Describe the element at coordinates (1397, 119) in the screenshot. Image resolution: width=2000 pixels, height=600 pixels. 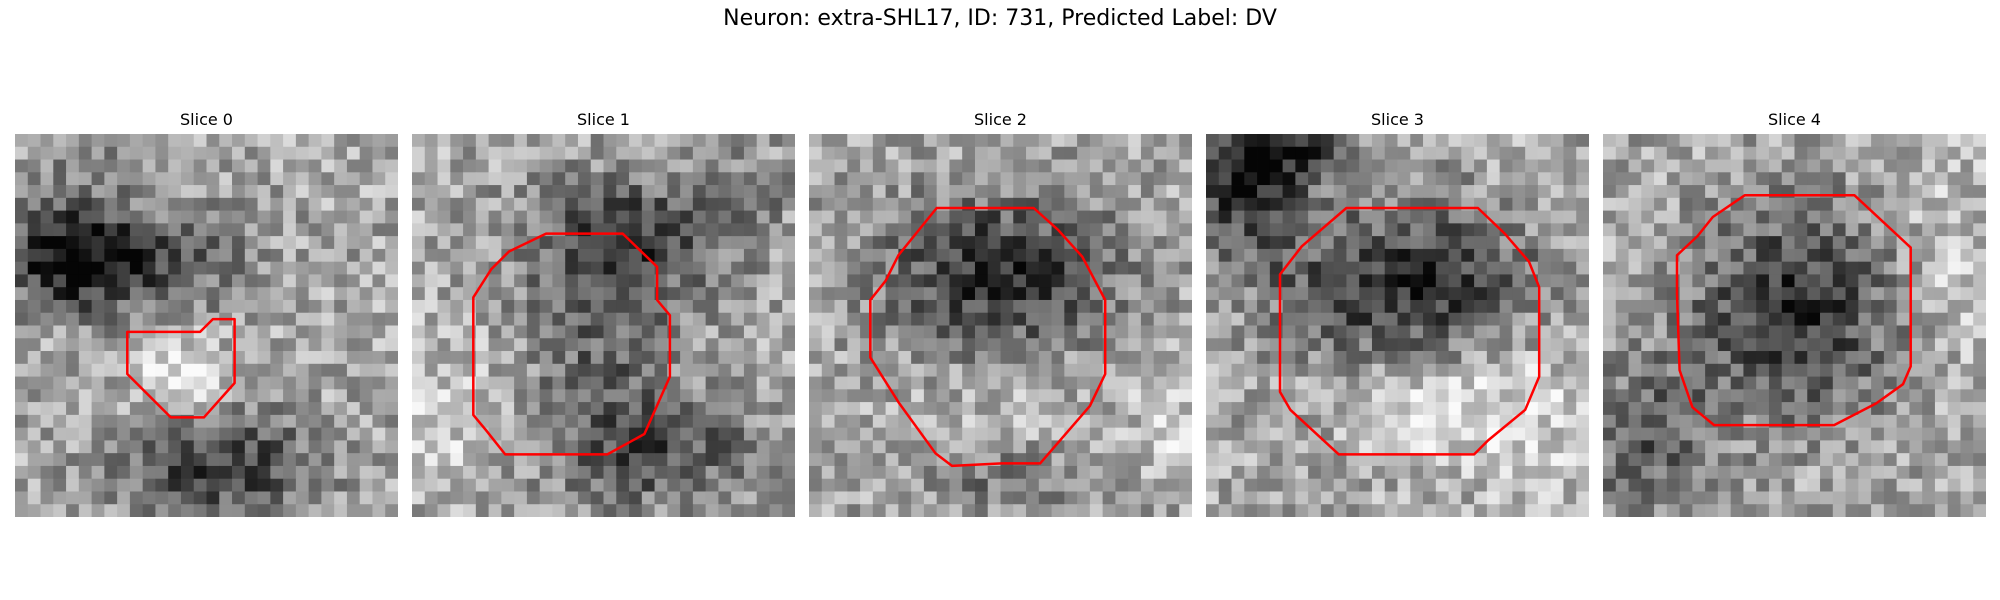
I see `slice-title: Slice 3` at that location.